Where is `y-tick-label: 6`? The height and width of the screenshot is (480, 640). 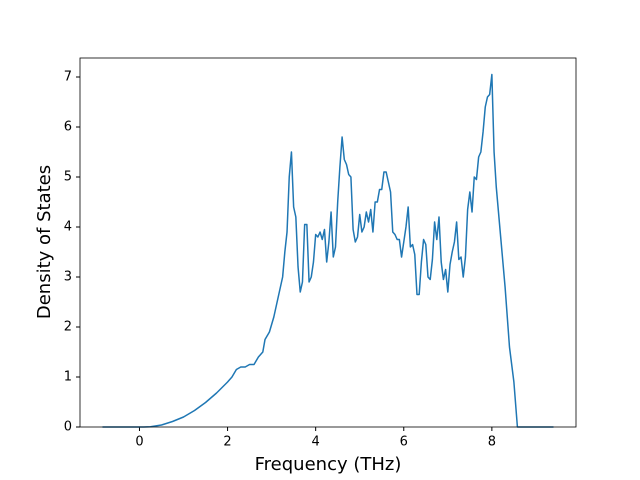 y-tick-label: 6 is located at coordinates (68, 127).